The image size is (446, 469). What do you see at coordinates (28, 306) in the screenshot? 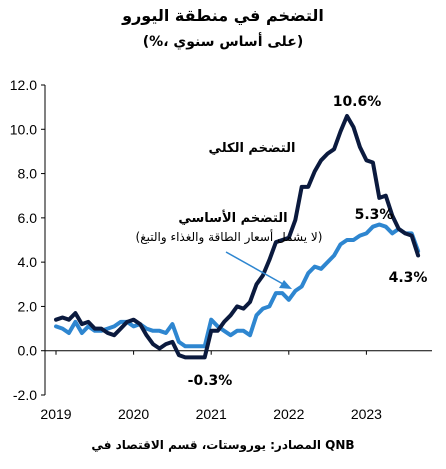
I see `y-tick-label: 2.0` at bounding box center [28, 306].